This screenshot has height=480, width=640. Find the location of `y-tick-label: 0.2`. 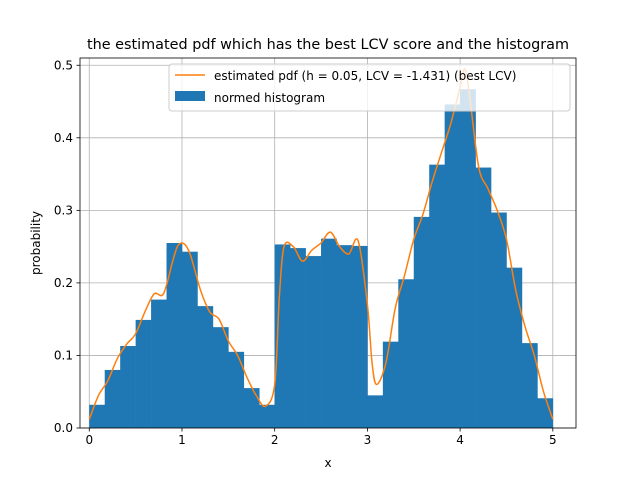

y-tick-label: 0.2 is located at coordinates (63, 283).